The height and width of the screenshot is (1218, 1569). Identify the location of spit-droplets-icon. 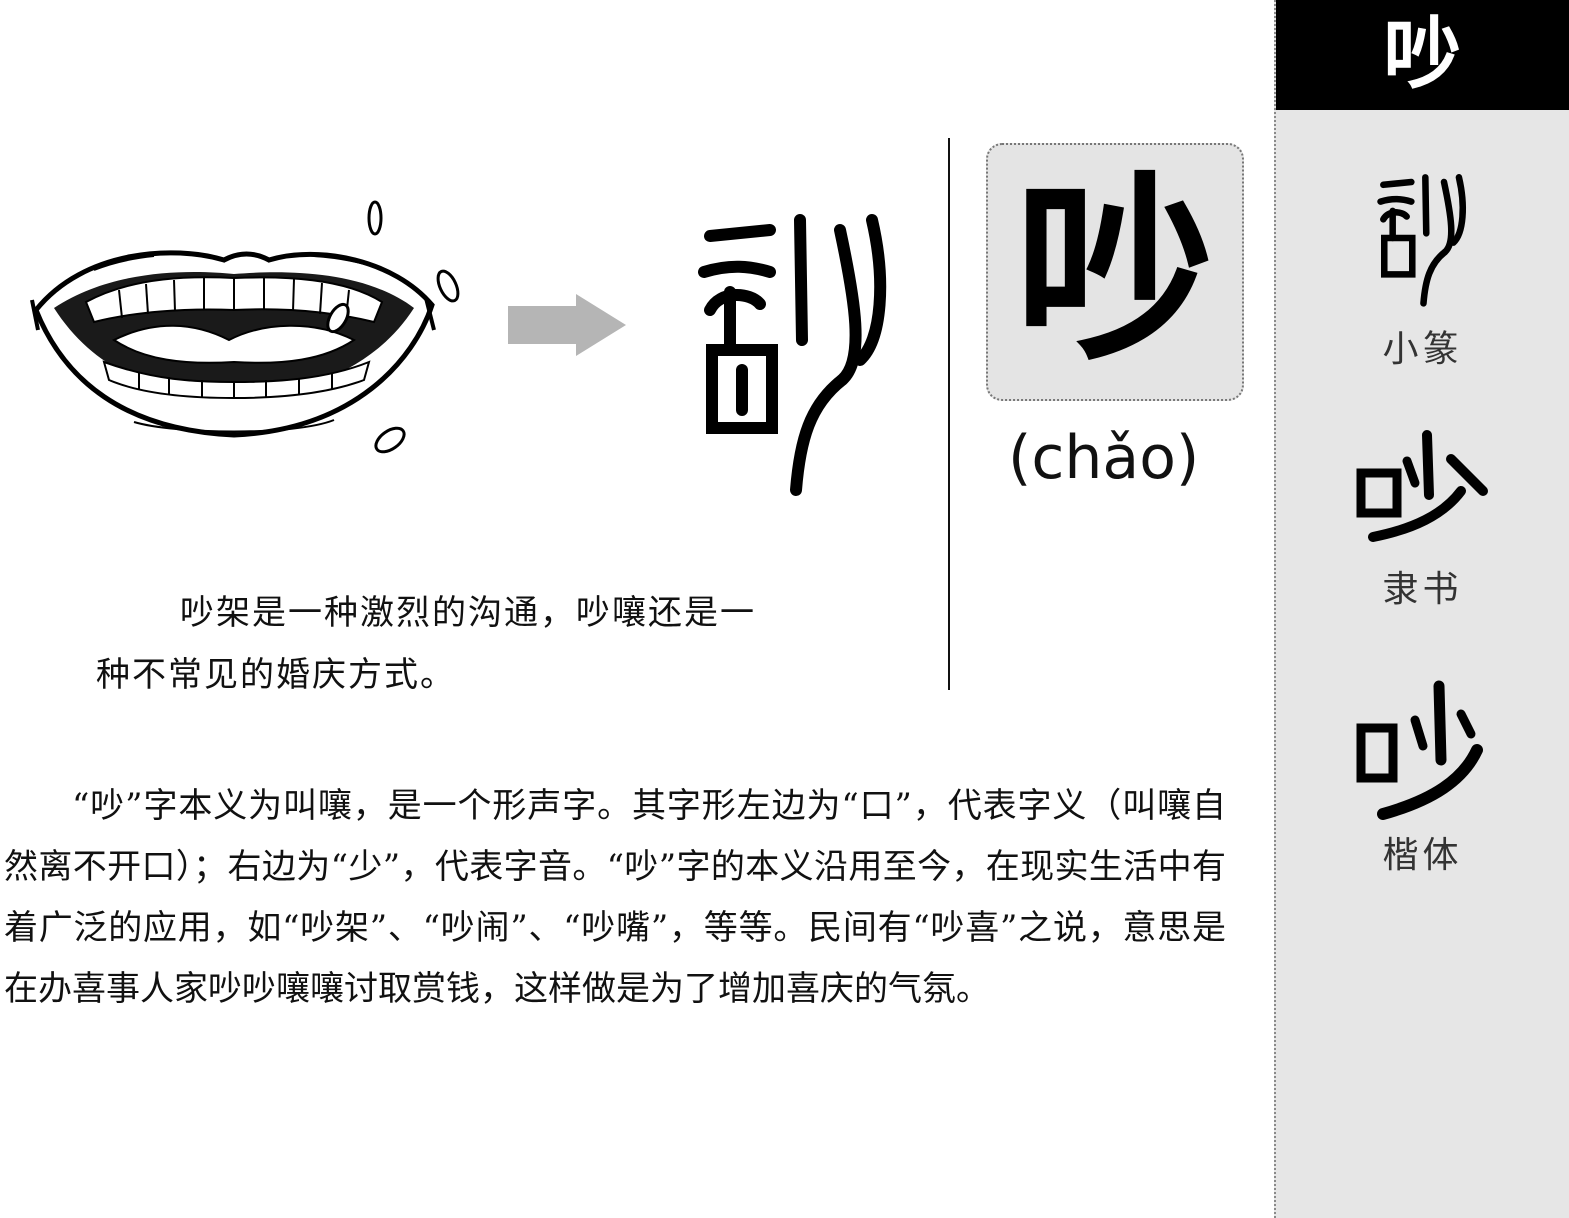
(393, 327).